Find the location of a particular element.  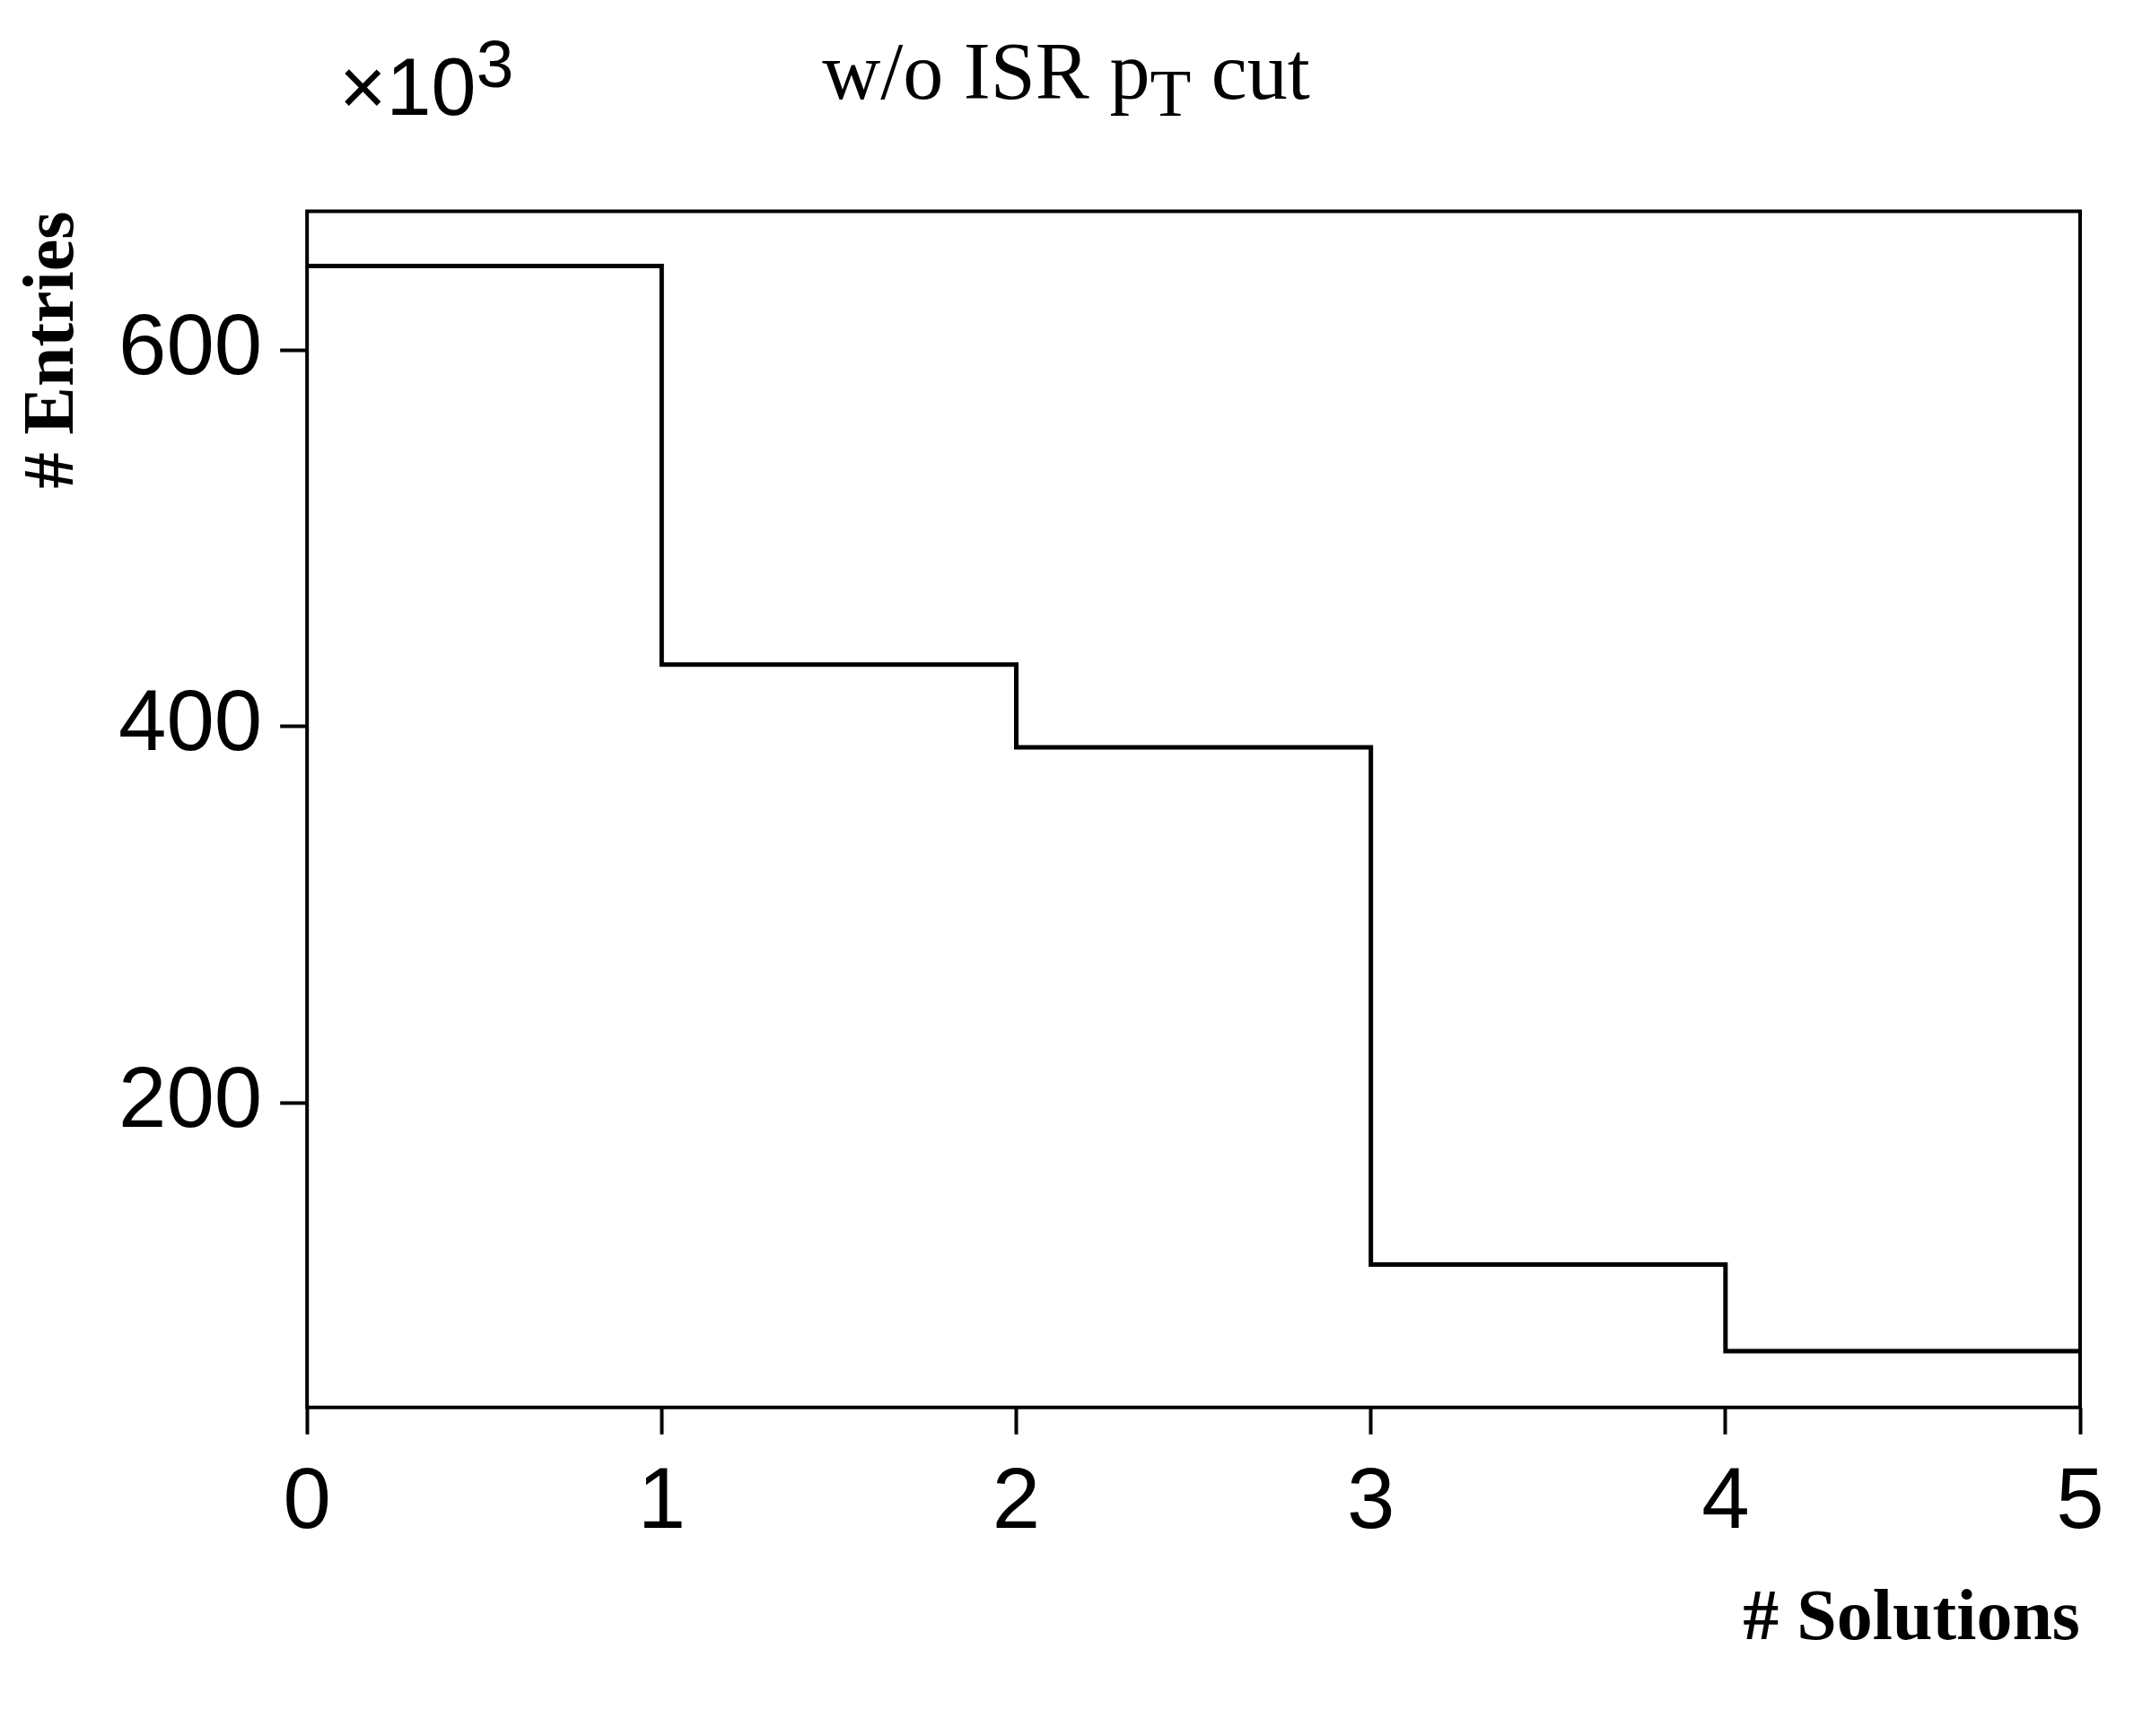

x-tick-label: 5 is located at coordinates (2080, 1498).